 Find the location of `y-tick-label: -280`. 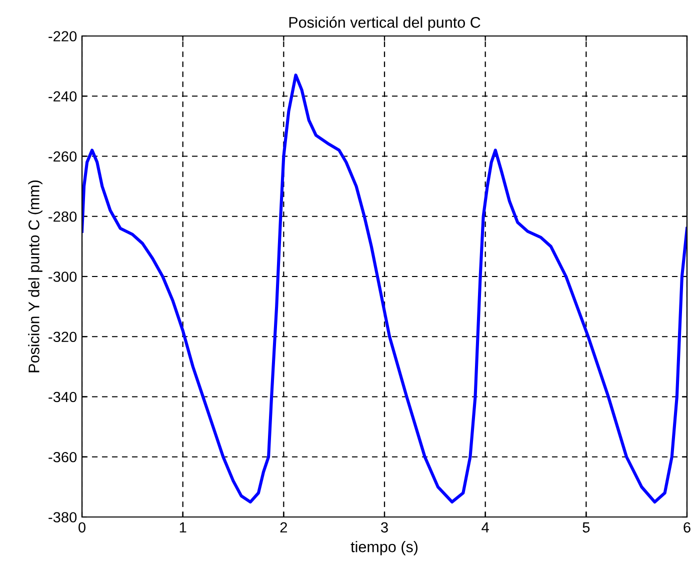

y-tick-label: -280 is located at coordinates (62, 216).